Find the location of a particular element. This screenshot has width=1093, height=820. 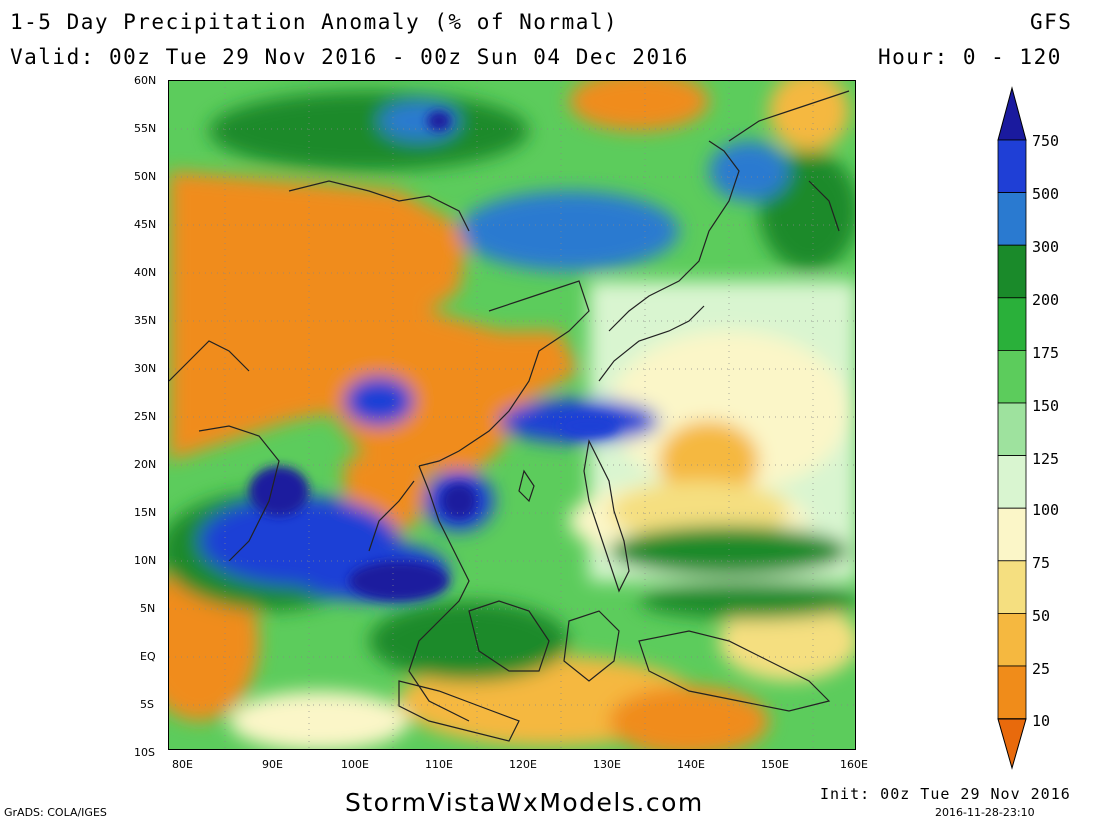

colorbar-label: 750 is located at coordinates (1046, 141).